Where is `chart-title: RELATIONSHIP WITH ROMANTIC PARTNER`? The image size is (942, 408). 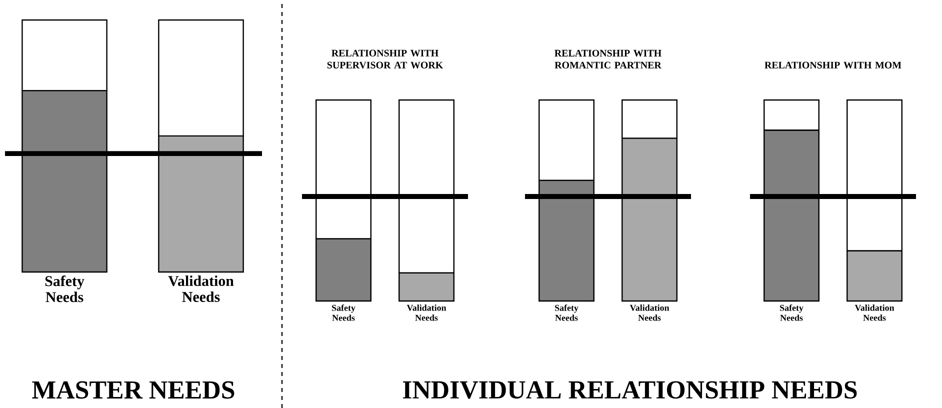
chart-title: RELATIONSHIP WITH ROMANTIC PARTNER is located at coordinates (608, 59).